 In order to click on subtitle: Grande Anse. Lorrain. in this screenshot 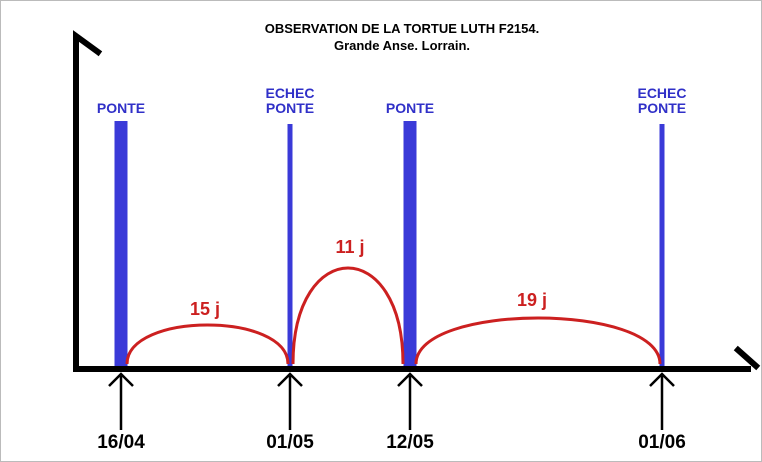, I will do `click(402, 45)`.